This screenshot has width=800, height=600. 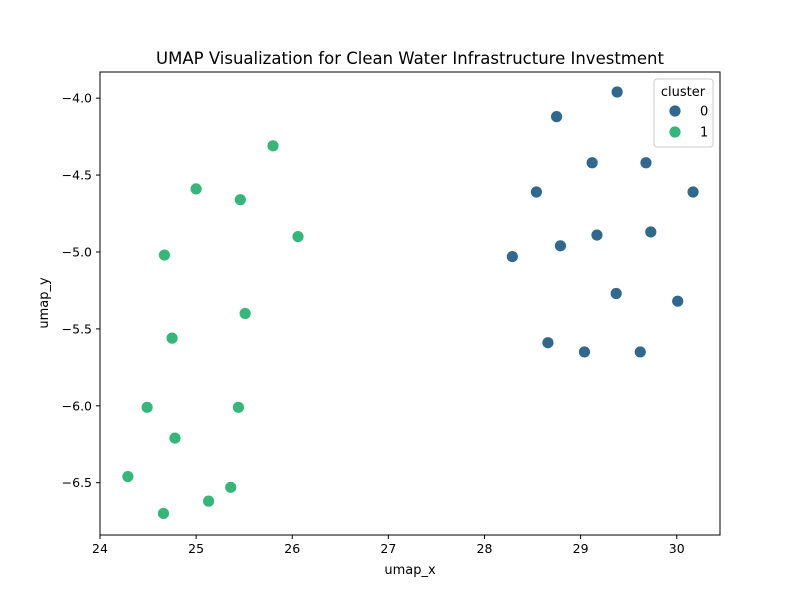 I want to click on y-axis: −6.5 −6.0 −5.5 −5.0 −4.5 −4.0, so click(x=81, y=290).